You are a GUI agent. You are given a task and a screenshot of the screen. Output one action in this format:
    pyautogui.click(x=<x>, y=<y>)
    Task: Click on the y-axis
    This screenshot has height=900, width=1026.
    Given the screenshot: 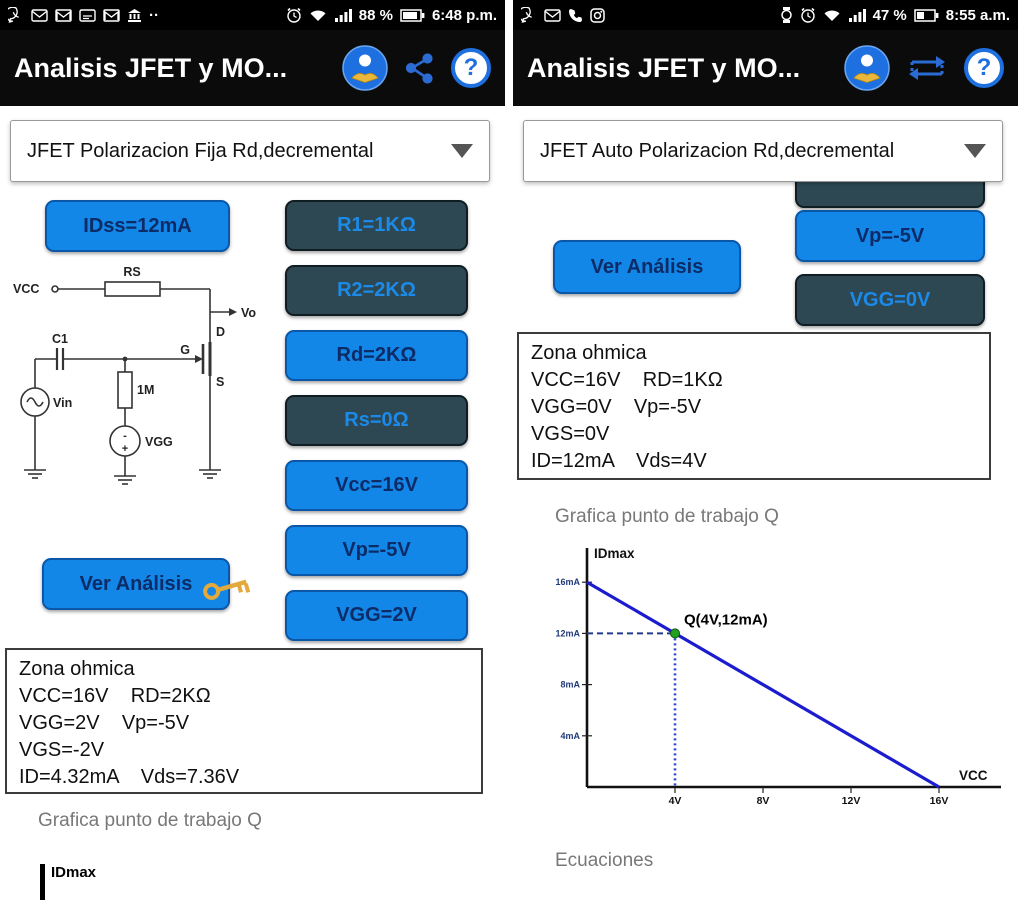 What is the action you would take?
    pyautogui.click(x=42, y=882)
    